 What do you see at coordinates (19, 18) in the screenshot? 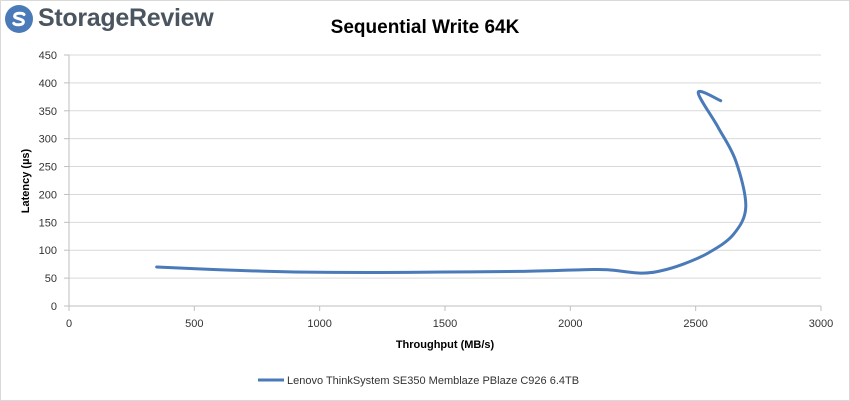
I see `storagereview-s-logo-icon` at bounding box center [19, 18].